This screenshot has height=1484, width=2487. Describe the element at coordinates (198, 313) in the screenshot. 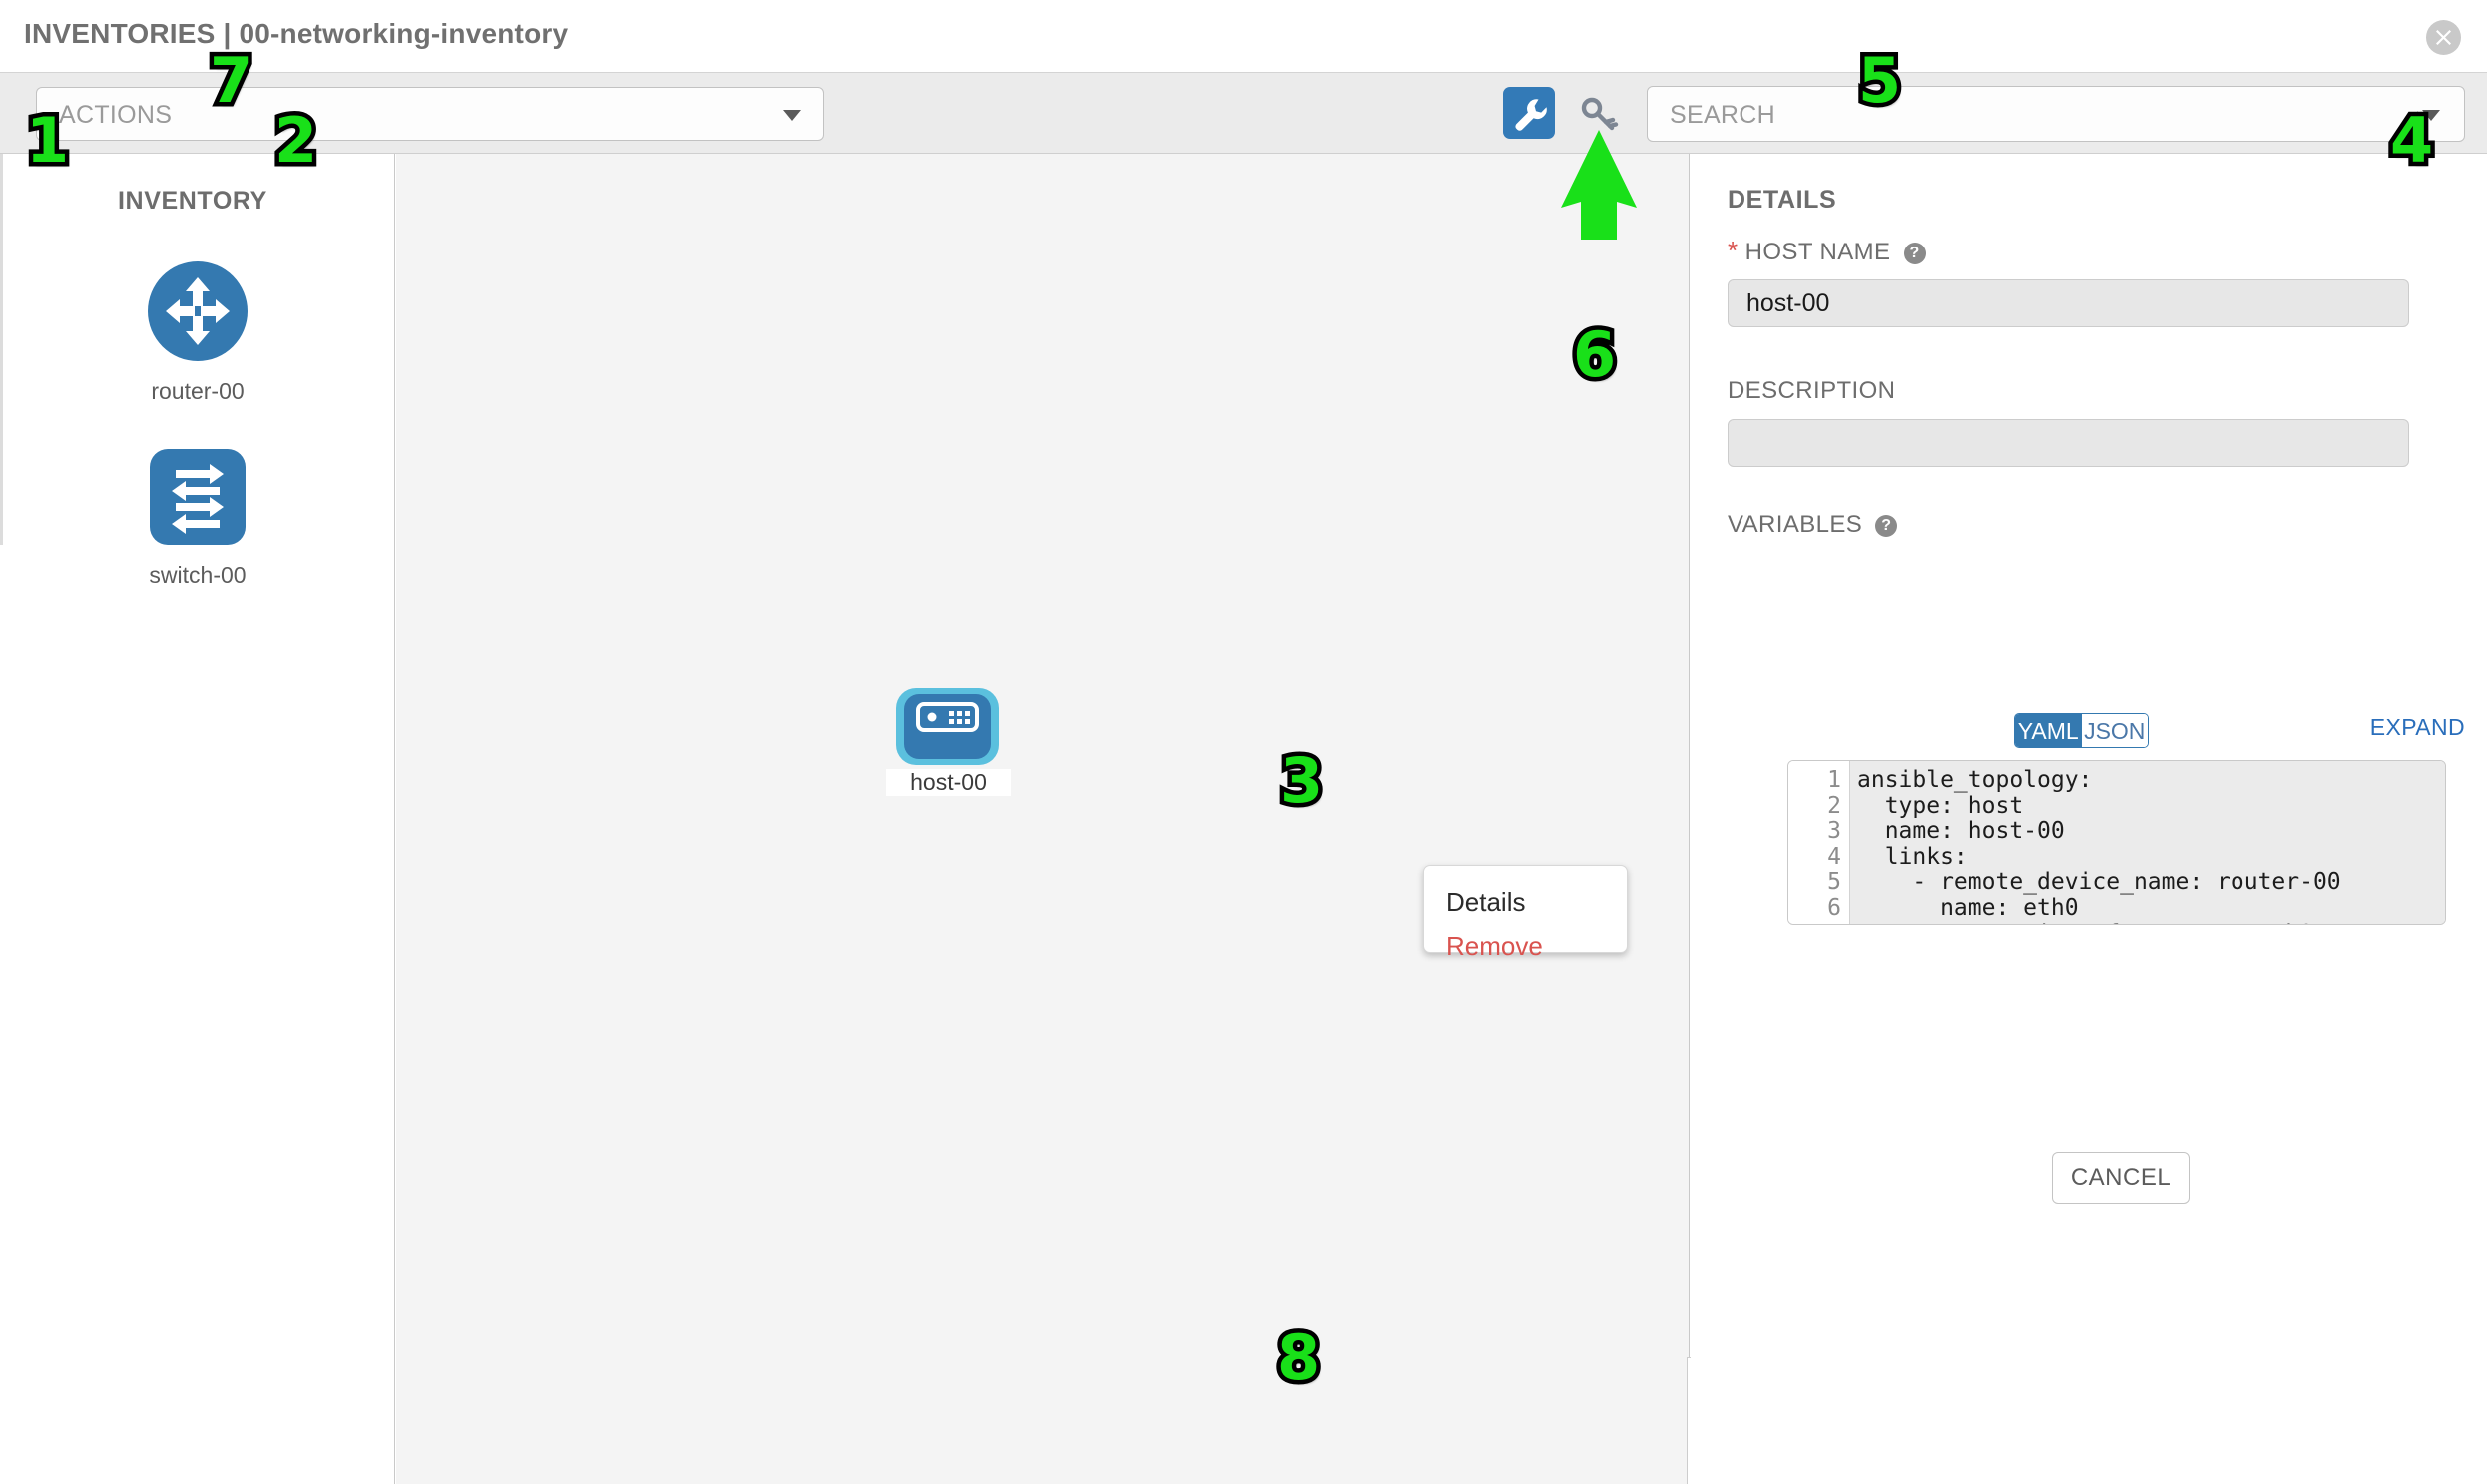

I see `router-icon` at that location.